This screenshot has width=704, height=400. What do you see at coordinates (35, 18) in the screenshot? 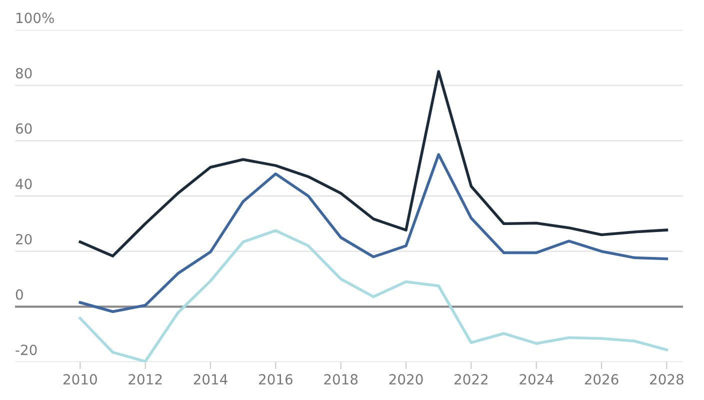
I see `y-tick-label: 100%` at bounding box center [35, 18].